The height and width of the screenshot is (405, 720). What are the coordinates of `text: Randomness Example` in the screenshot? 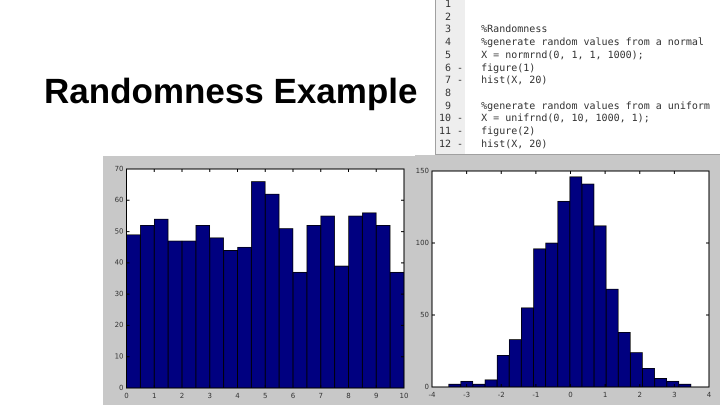 It's located at (231, 91).